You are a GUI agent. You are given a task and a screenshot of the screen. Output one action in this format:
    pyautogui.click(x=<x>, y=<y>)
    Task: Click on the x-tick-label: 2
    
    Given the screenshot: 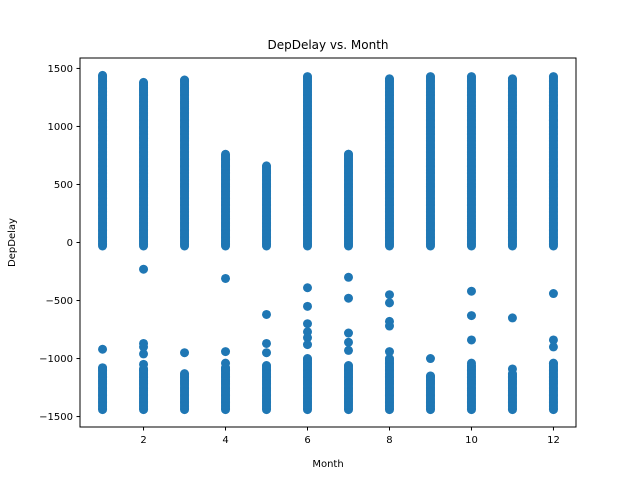 What is the action you would take?
    pyautogui.click(x=143, y=440)
    